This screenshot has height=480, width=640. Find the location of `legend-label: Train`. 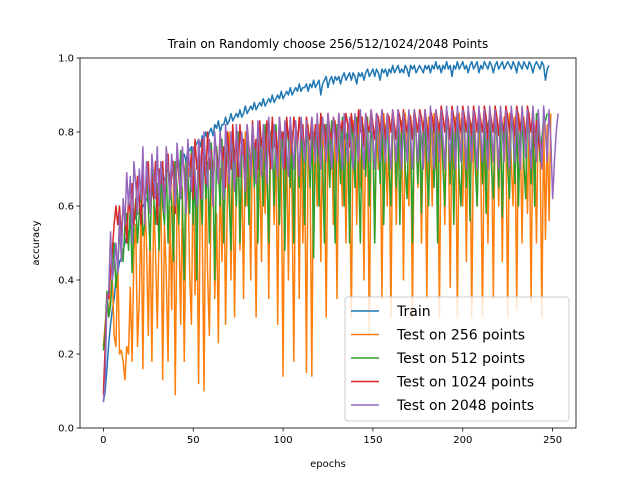

legend-label: Train is located at coordinates (413, 312).